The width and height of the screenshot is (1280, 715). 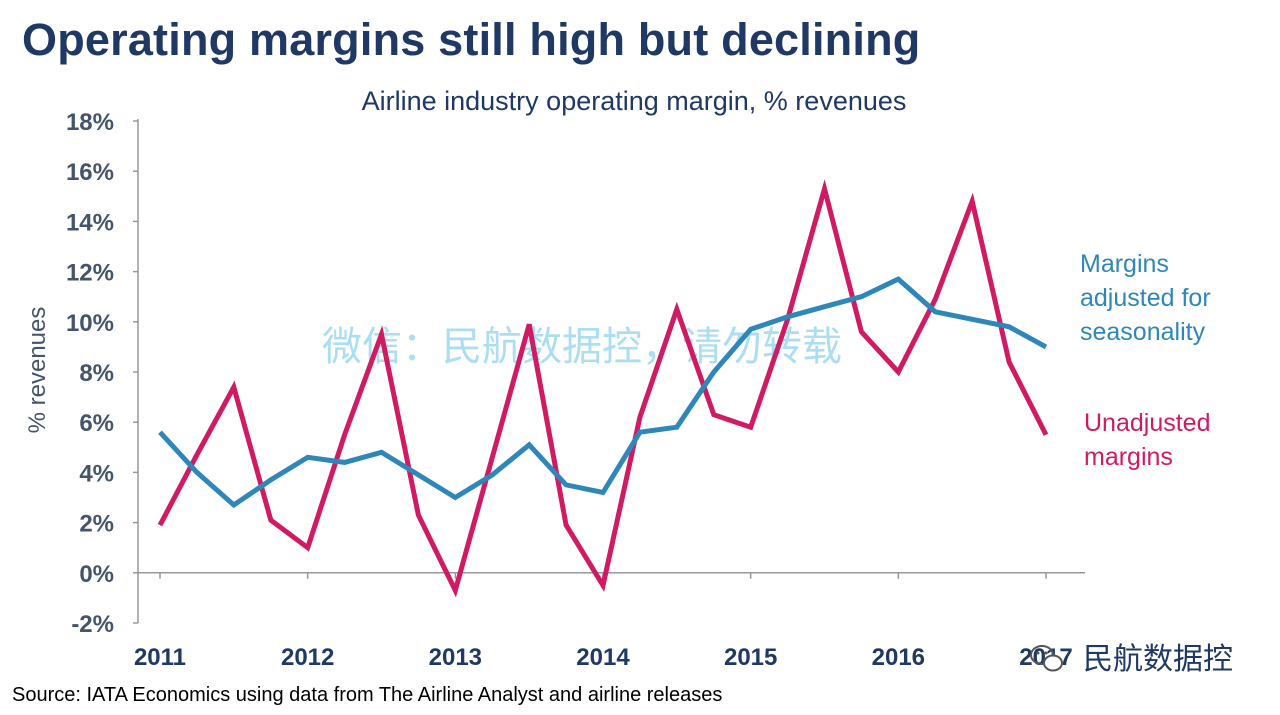 What do you see at coordinates (307, 657) in the screenshot?
I see `x-tick-label: 2012` at bounding box center [307, 657].